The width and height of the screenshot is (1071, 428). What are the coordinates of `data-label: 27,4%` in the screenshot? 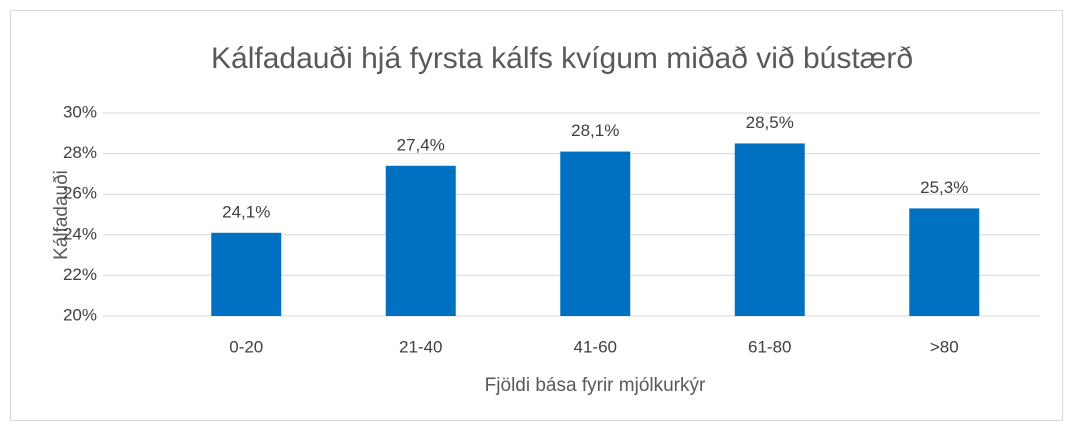 It's located at (421, 144).